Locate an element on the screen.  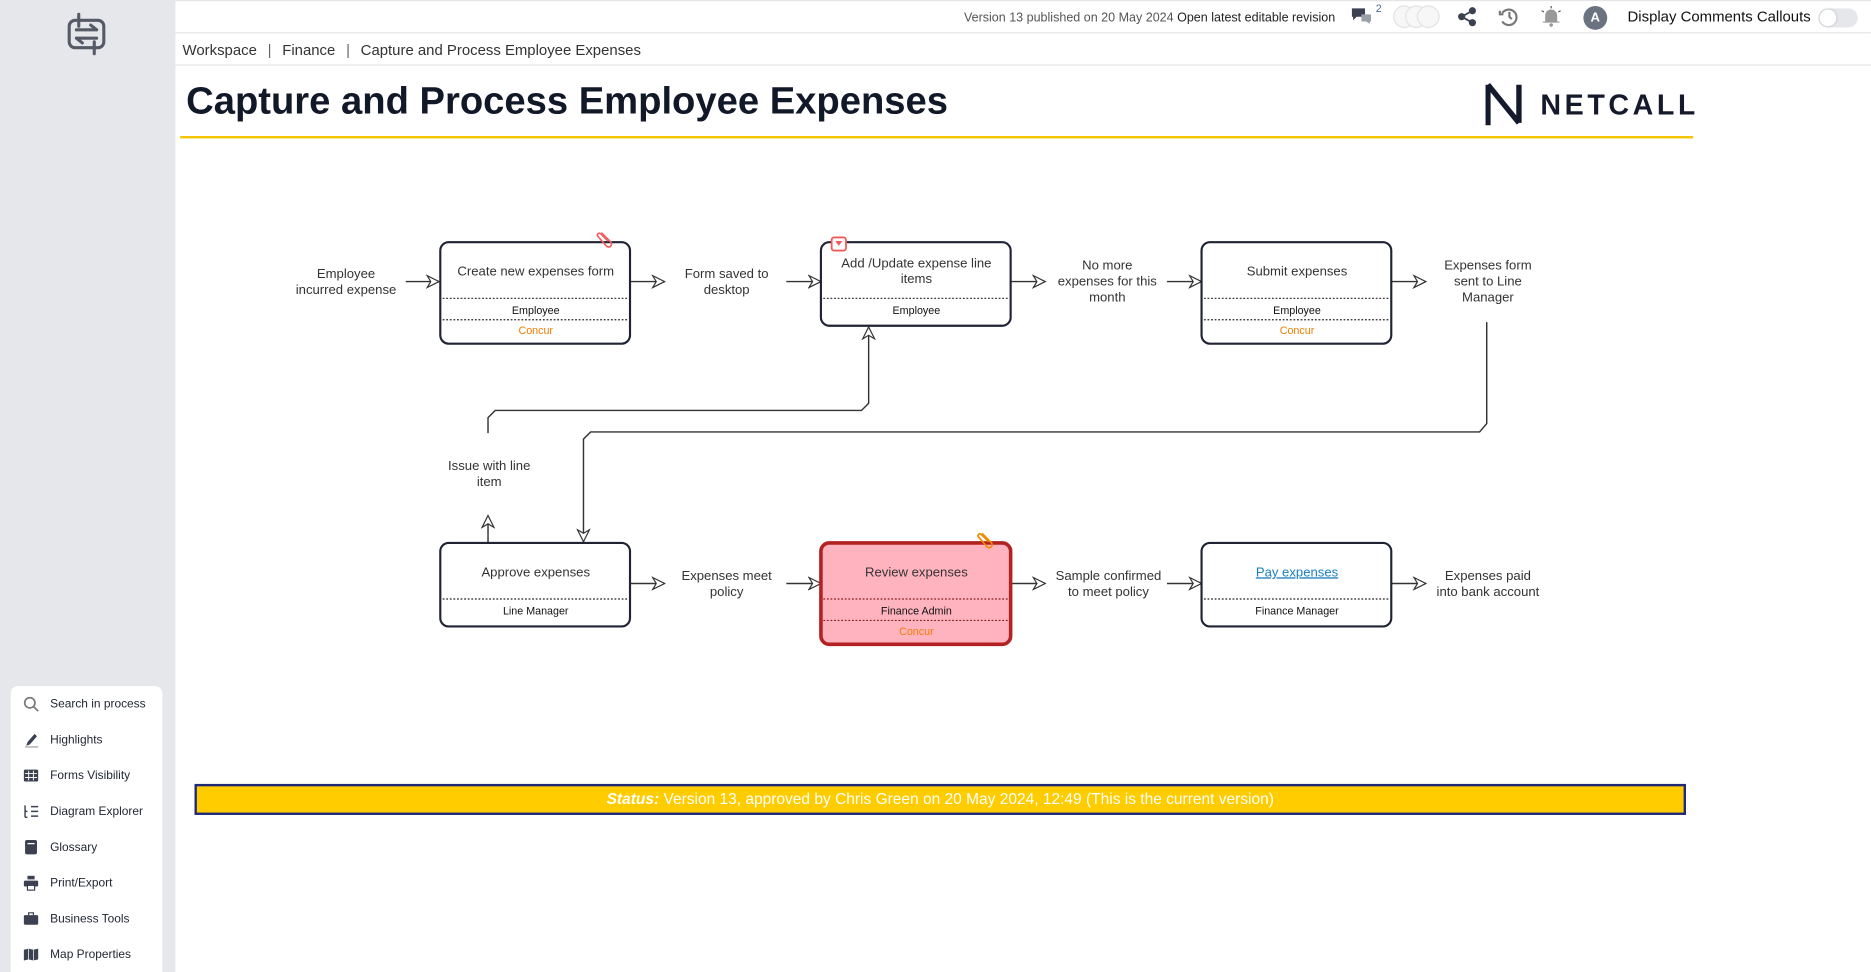
open-latest-revision-link: Open latest editable revision is located at coordinates (1256, 18).